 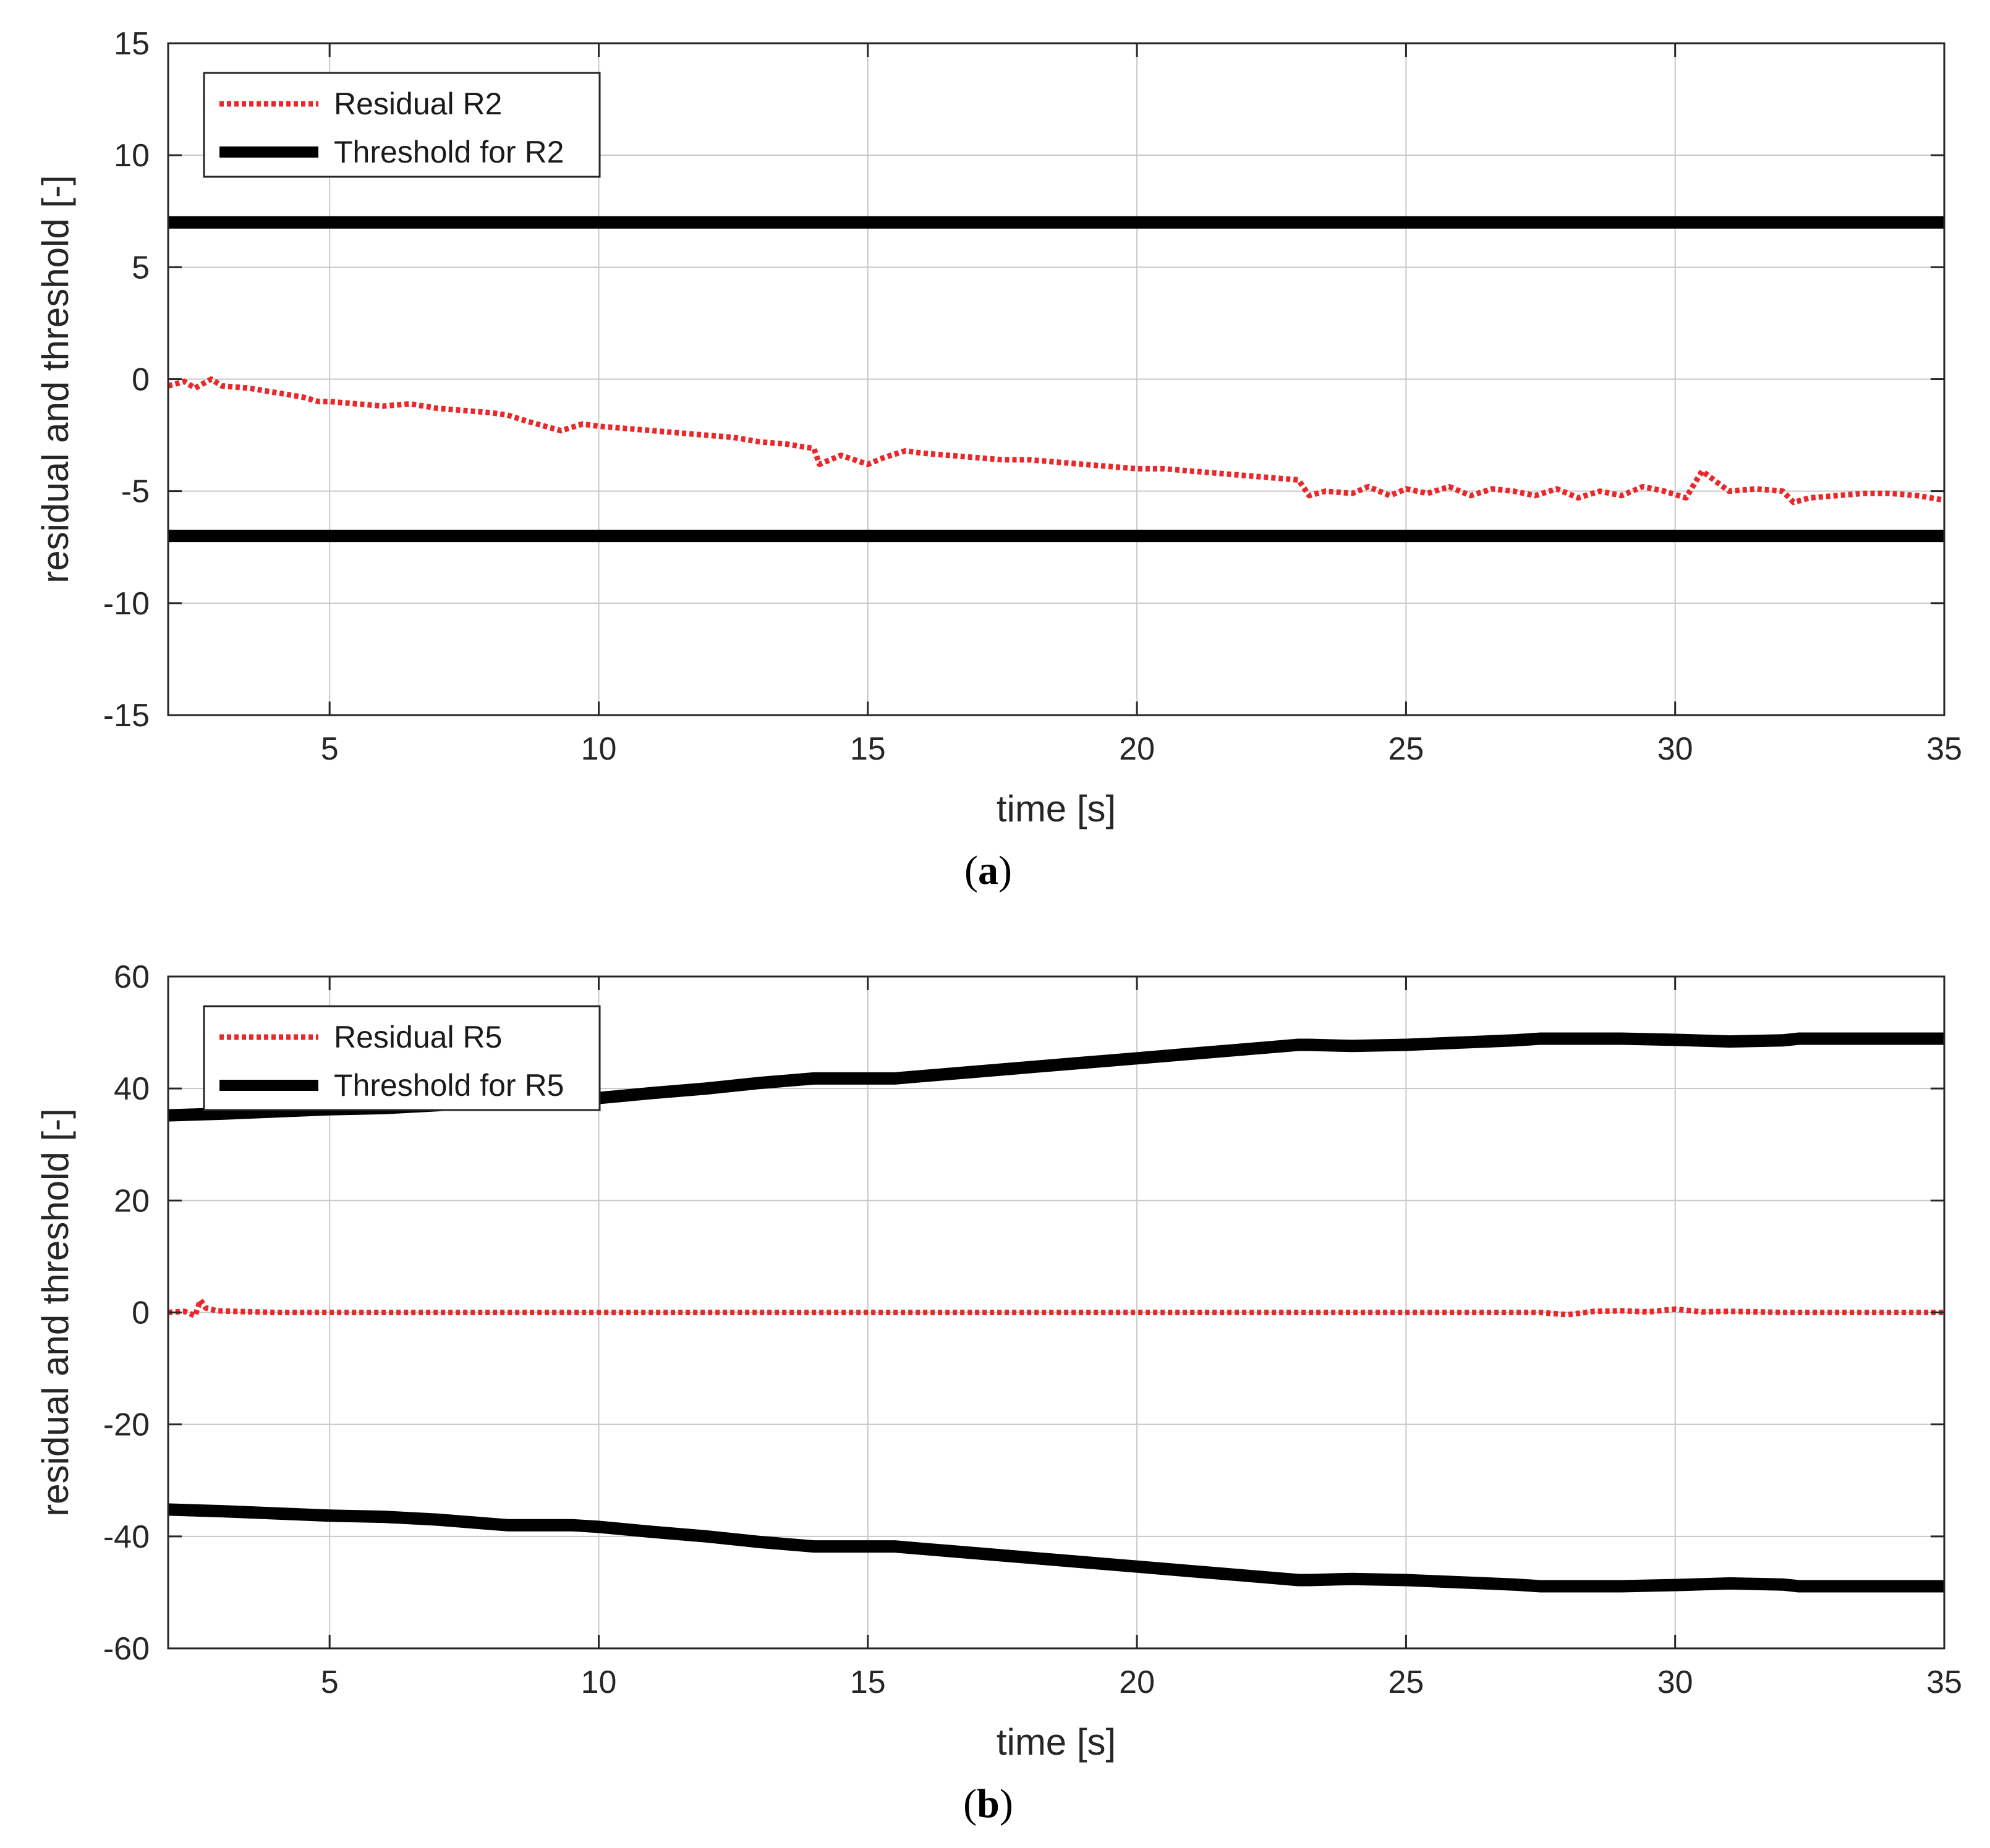 What do you see at coordinates (132, 1201) in the screenshot?
I see `y-tick-label: 20` at bounding box center [132, 1201].